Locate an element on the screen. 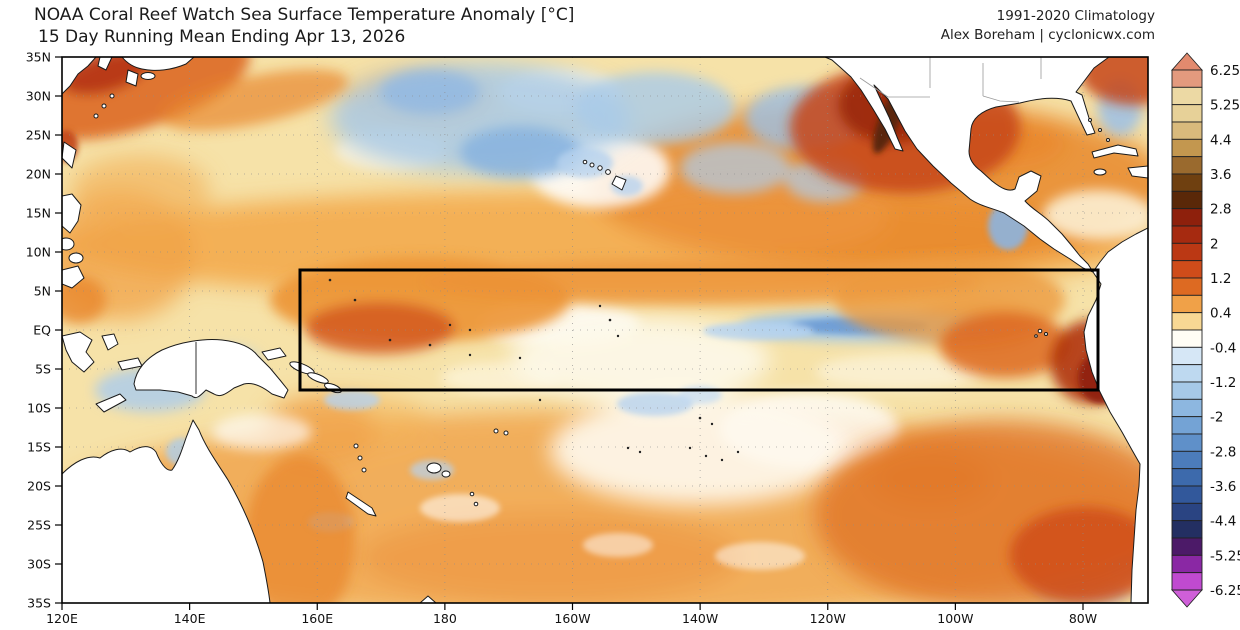  landmass-kyushu is located at coordinates (132, 78).